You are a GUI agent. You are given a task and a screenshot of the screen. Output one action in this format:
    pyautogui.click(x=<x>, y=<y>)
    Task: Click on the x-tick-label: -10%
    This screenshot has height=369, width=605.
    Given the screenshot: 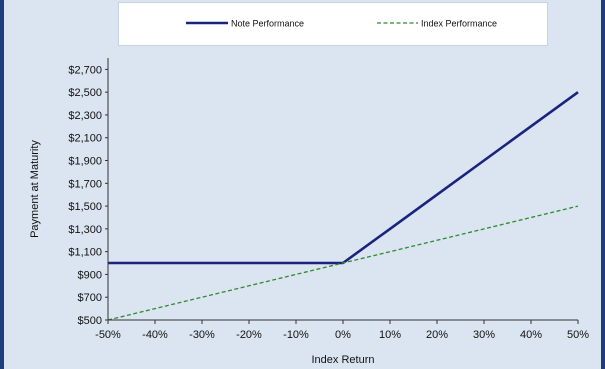 What is the action you would take?
    pyautogui.click(x=296, y=335)
    